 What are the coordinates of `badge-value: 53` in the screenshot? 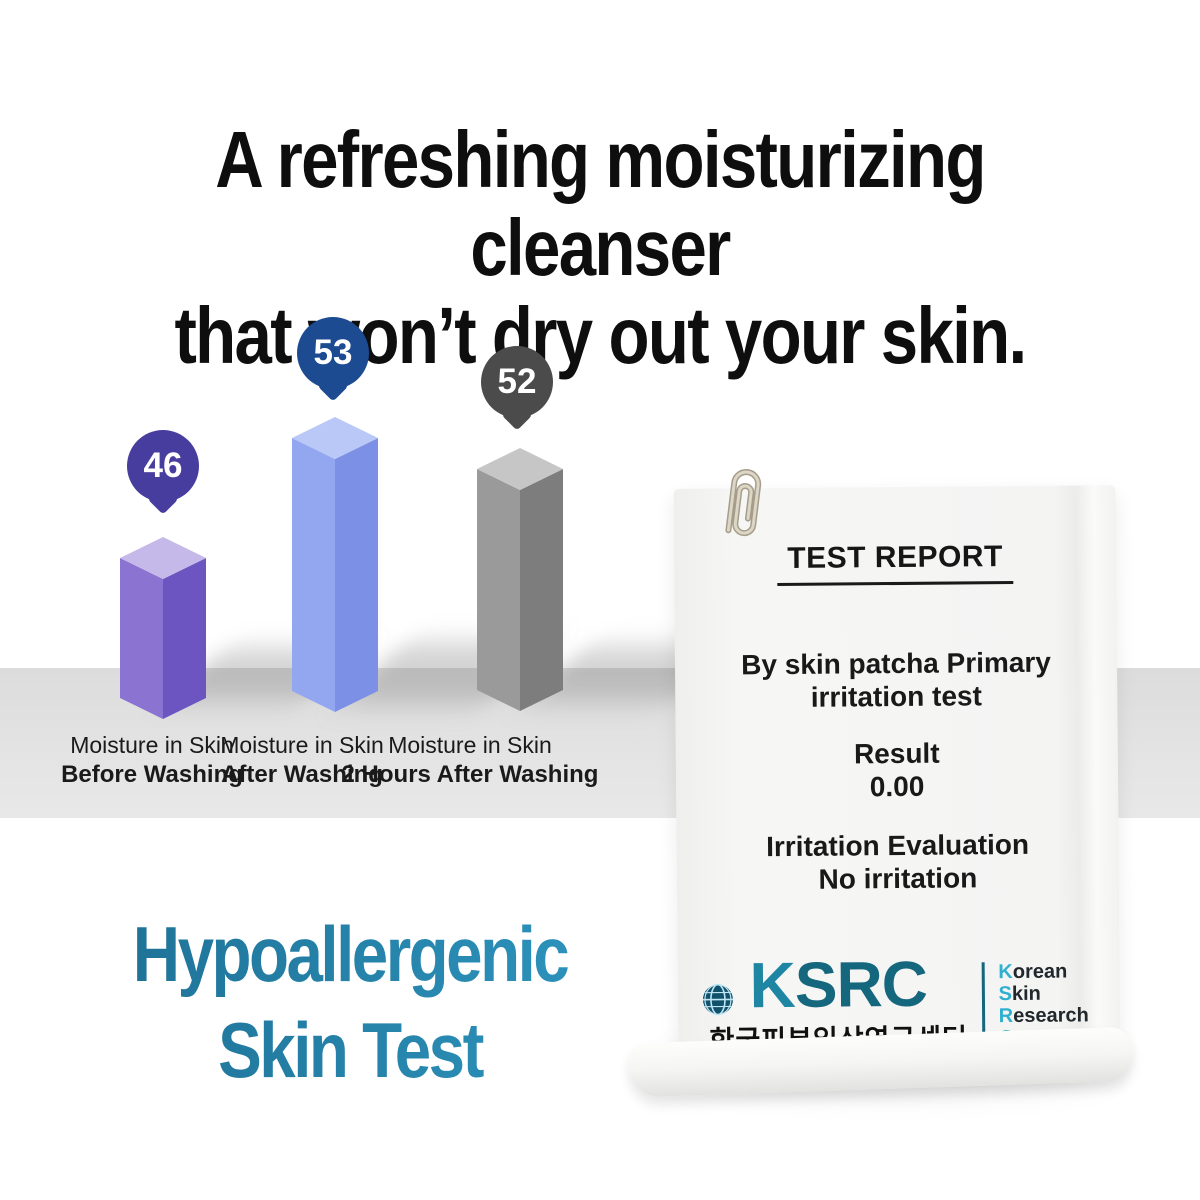 It's located at (333, 352).